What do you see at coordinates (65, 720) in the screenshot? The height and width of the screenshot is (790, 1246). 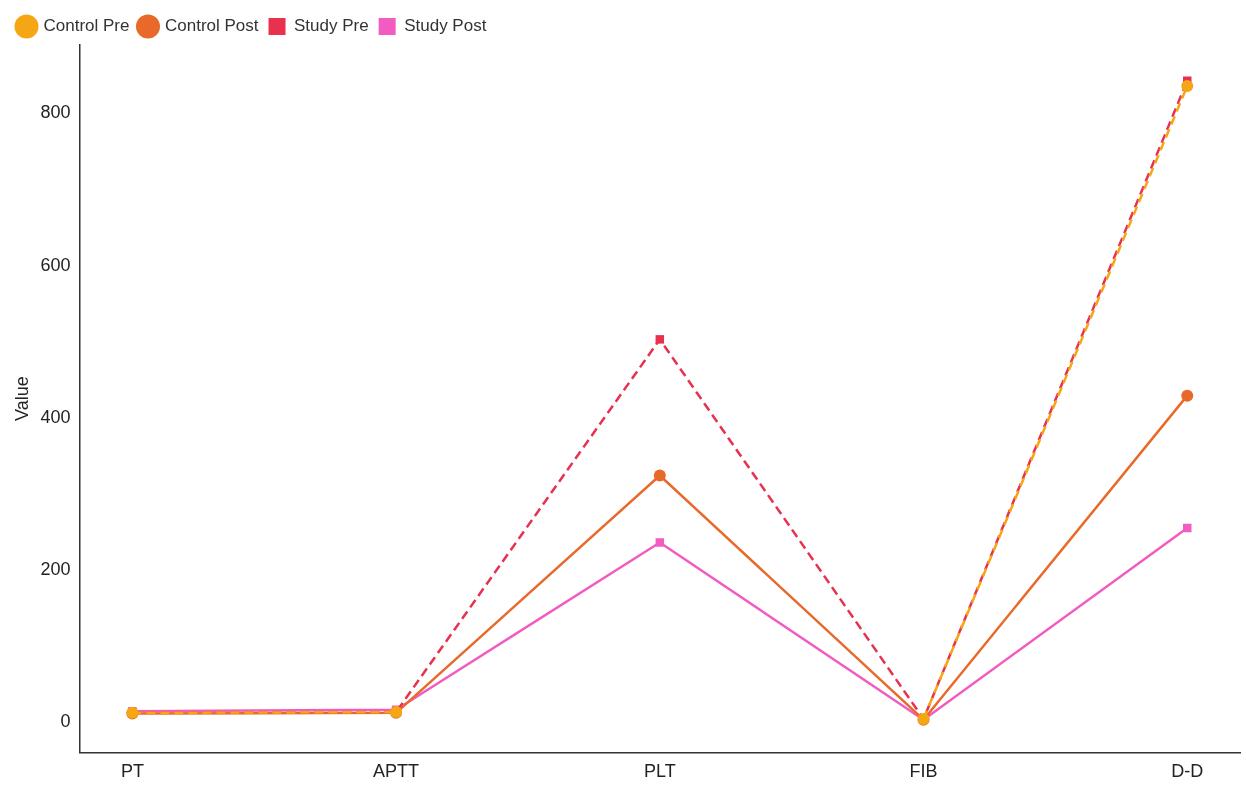 I see `y-tick-label: 0` at bounding box center [65, 720].